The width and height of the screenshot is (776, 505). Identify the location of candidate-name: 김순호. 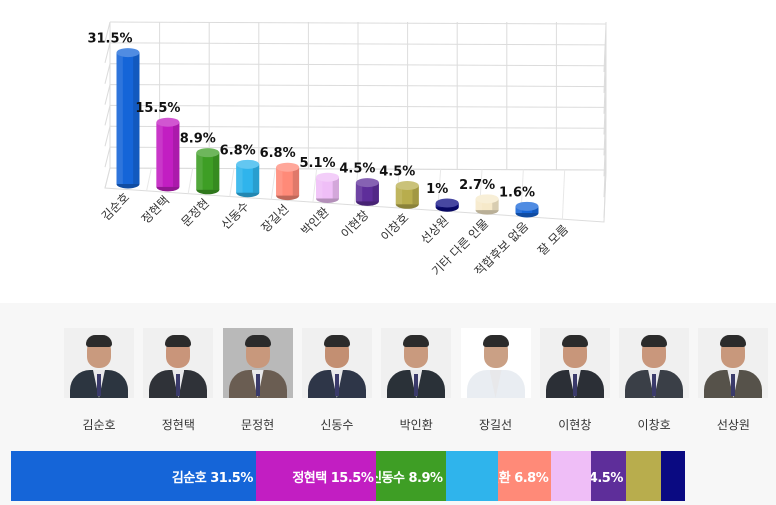
(99, 425).